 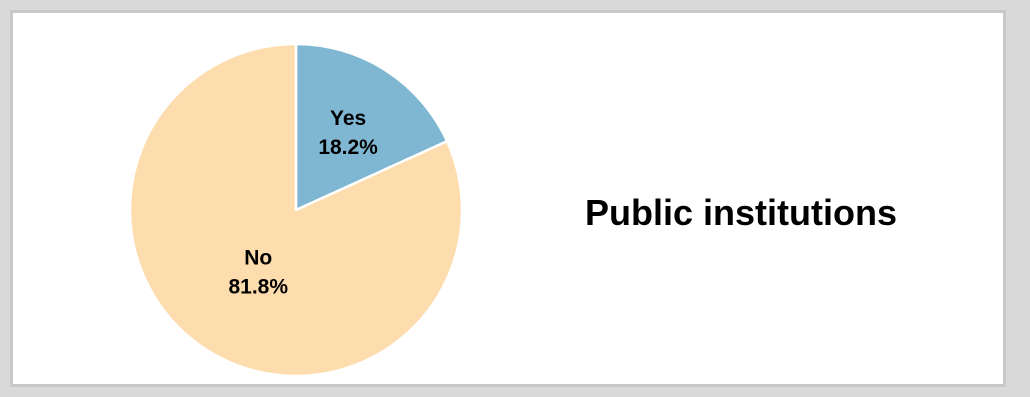 What do you see at coordinates (348, 118) in the screenshot?
I see `slice-label-yes: Yes` at bounding box center [348, 118].